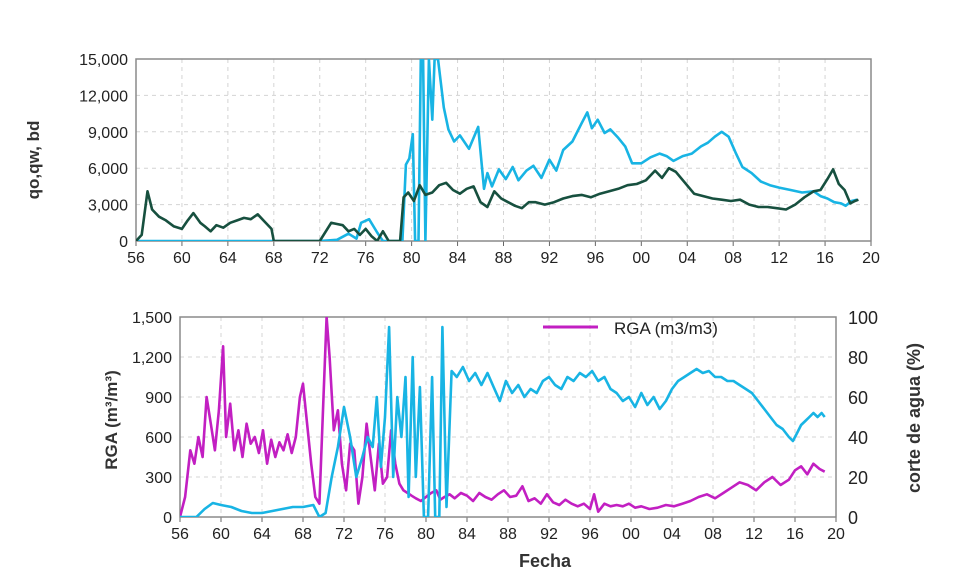 The width and height of the screenshot is (953, 588). Describe the element at coordinates (158, 398) in the screenshot. I see `y-tick-label: 900` at that location.